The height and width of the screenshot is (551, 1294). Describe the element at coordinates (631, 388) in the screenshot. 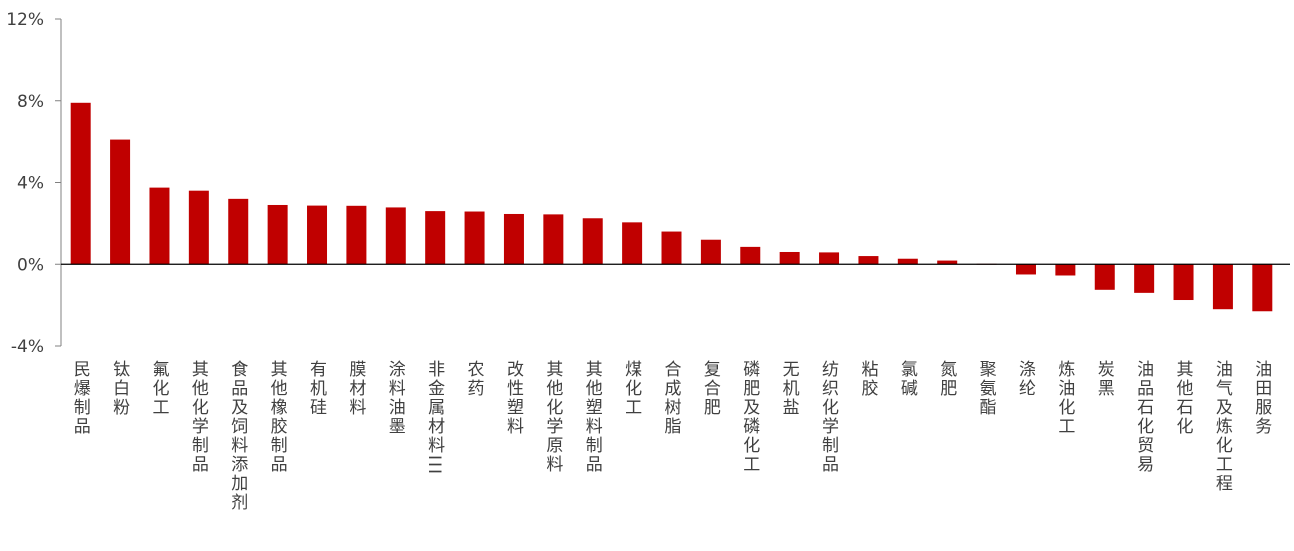

I see `category-label: 煤化工` at that location.